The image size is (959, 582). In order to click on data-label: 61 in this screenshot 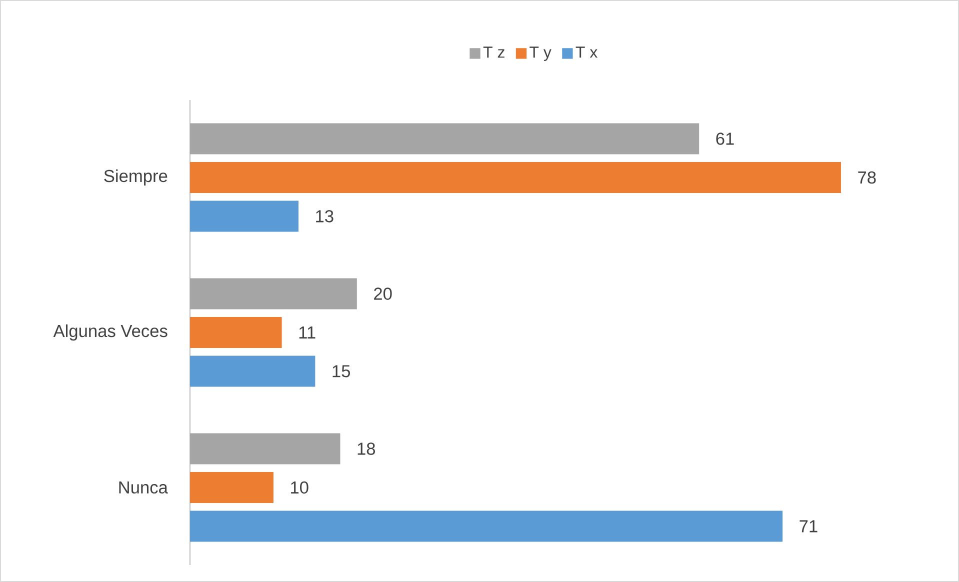, I will do `click(725, 138)`.